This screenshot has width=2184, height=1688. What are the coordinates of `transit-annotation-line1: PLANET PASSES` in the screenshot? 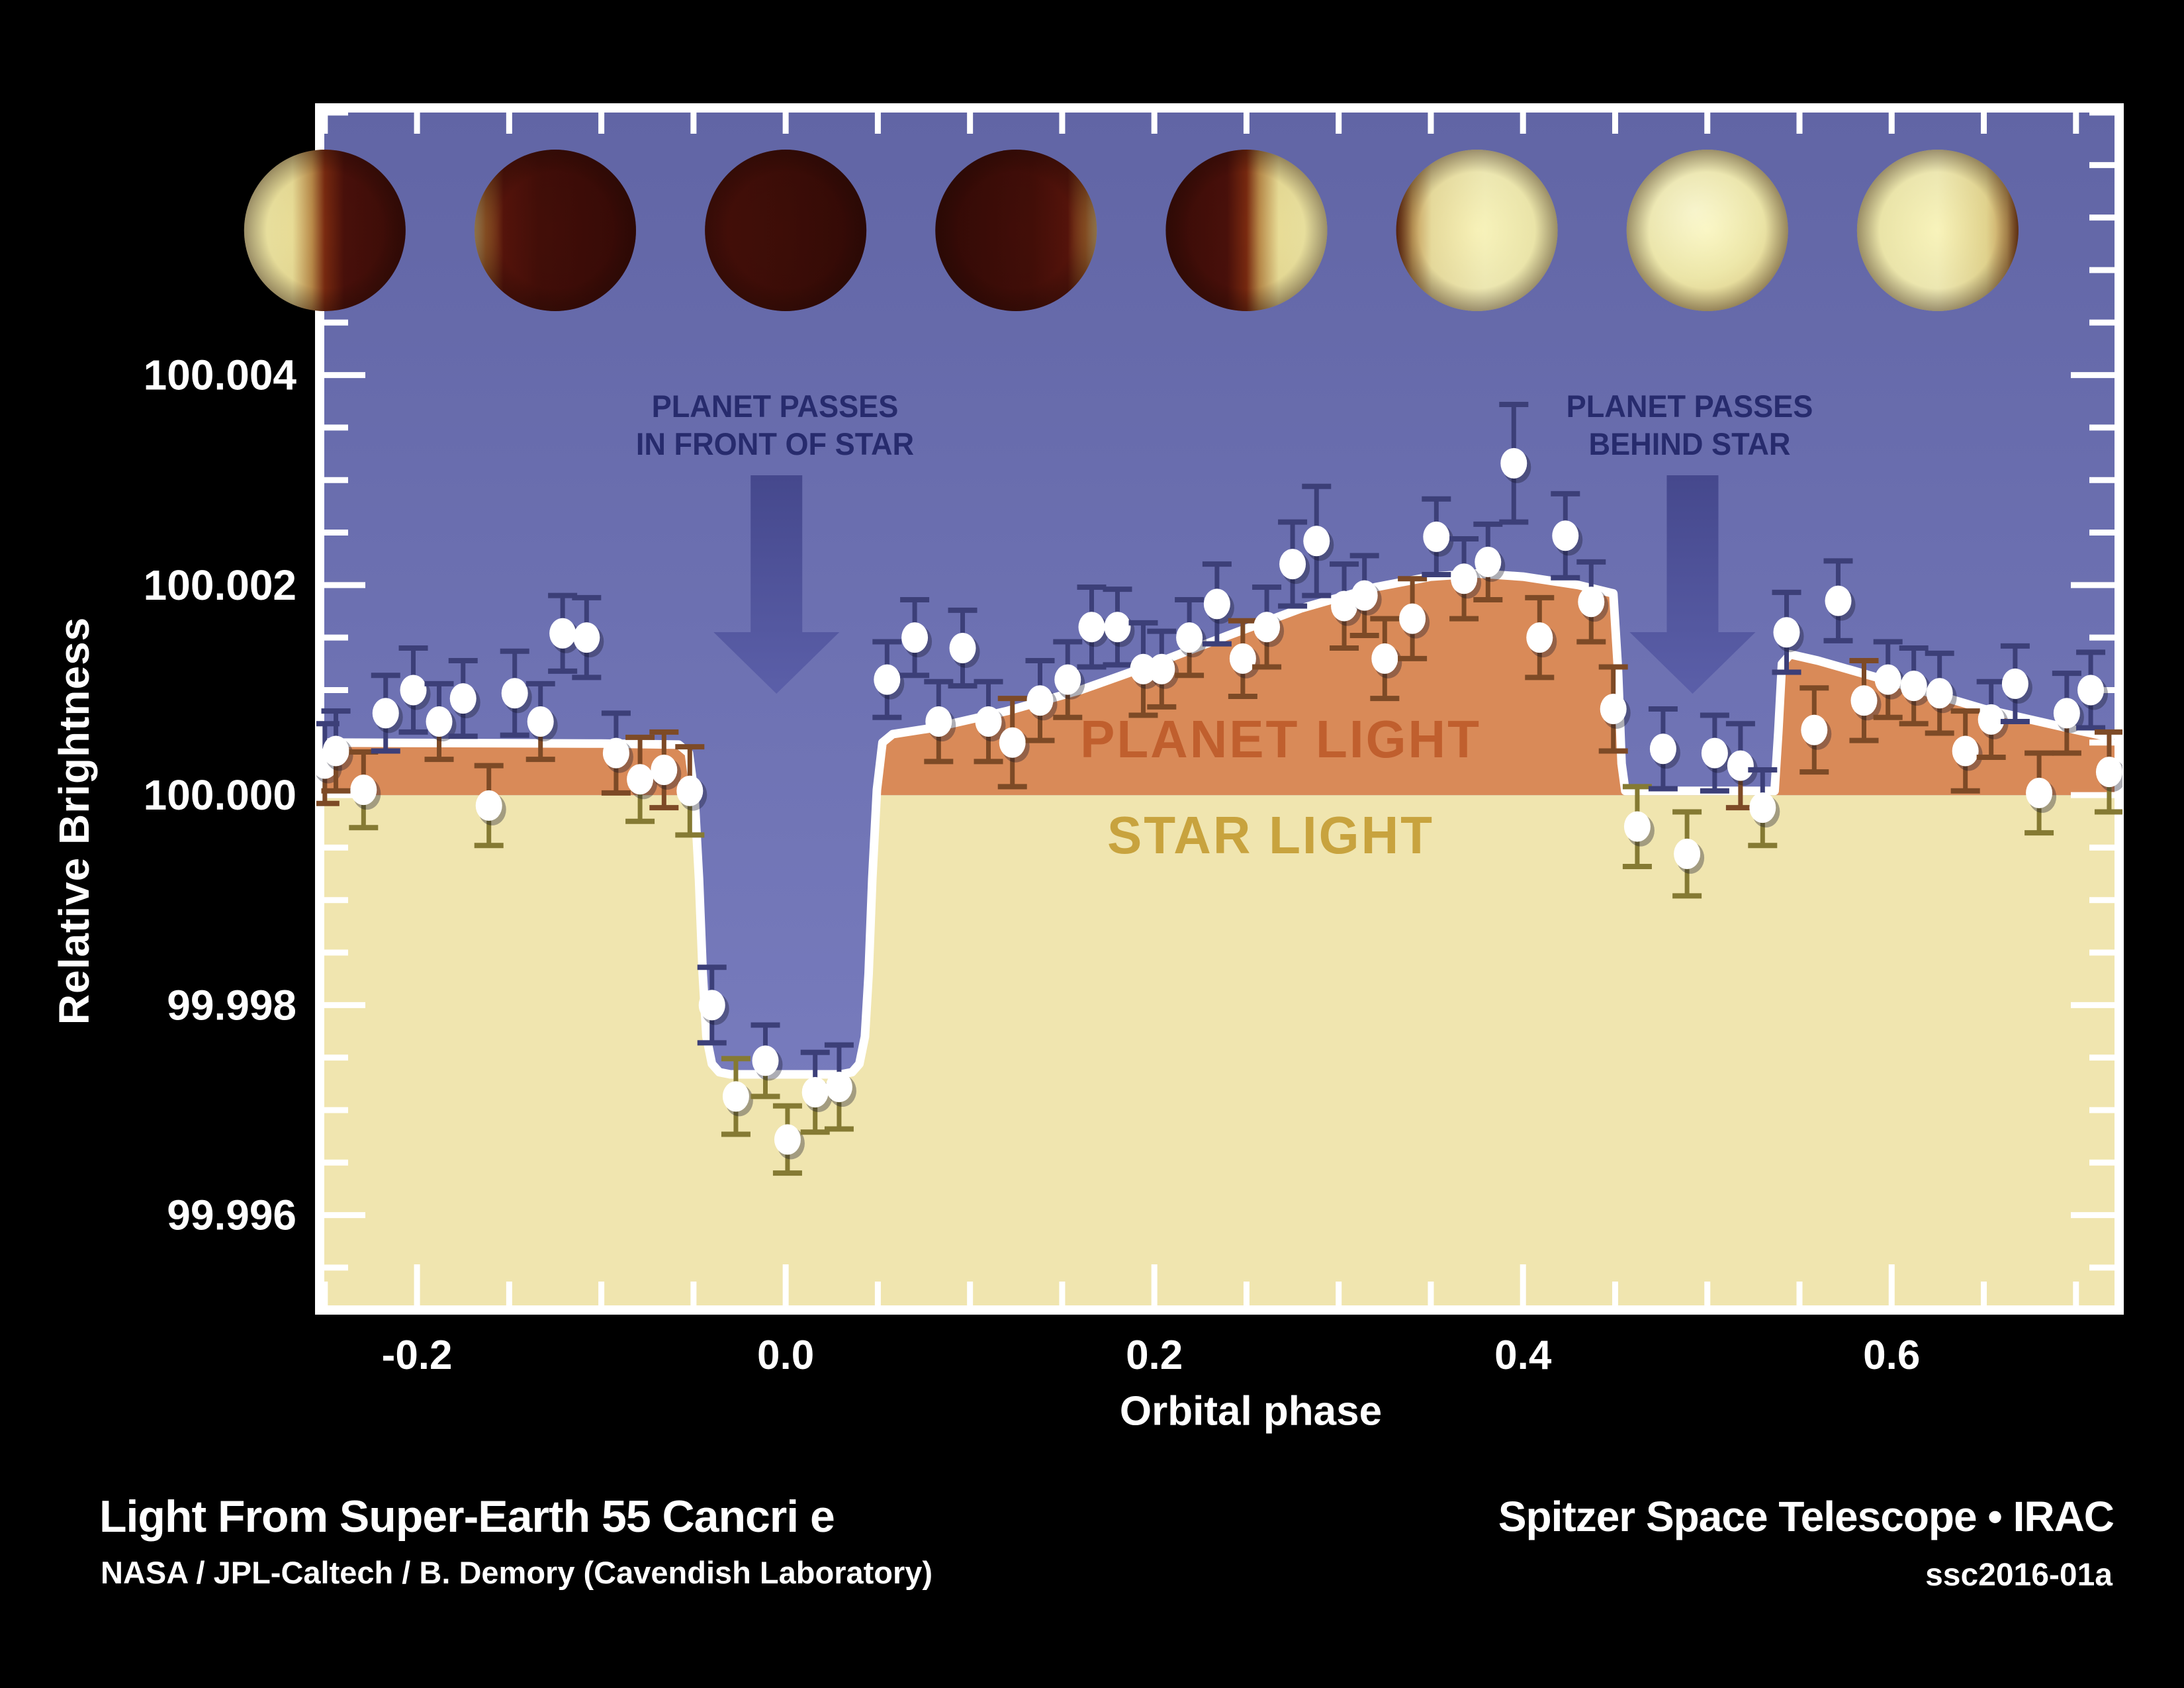 It's located at (775, 406).